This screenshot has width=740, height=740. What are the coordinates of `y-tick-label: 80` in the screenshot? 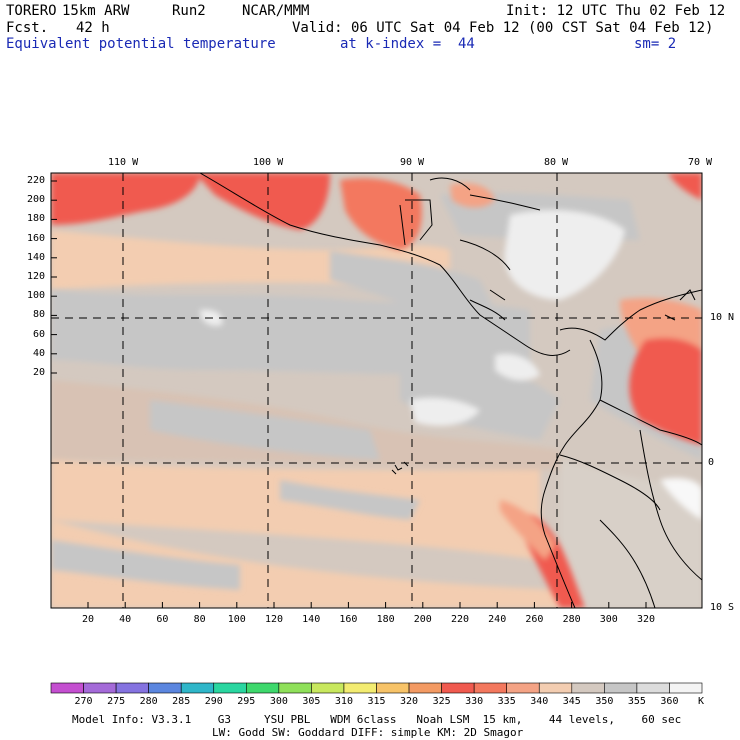 It's located at (38, 315).